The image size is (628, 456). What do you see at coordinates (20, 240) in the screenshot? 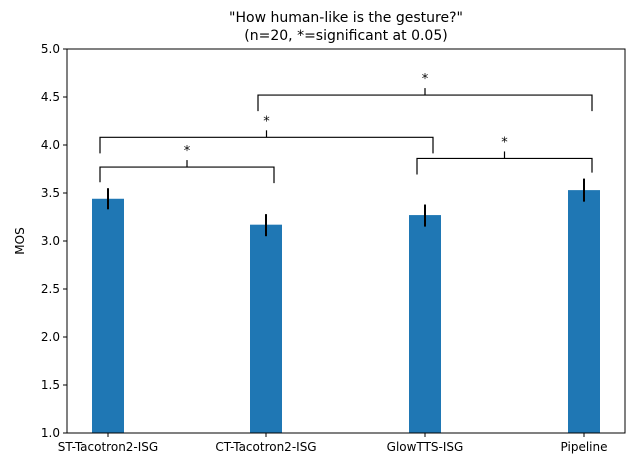
I see `y-axis-label: MOS` at bounding box center [20, 240].